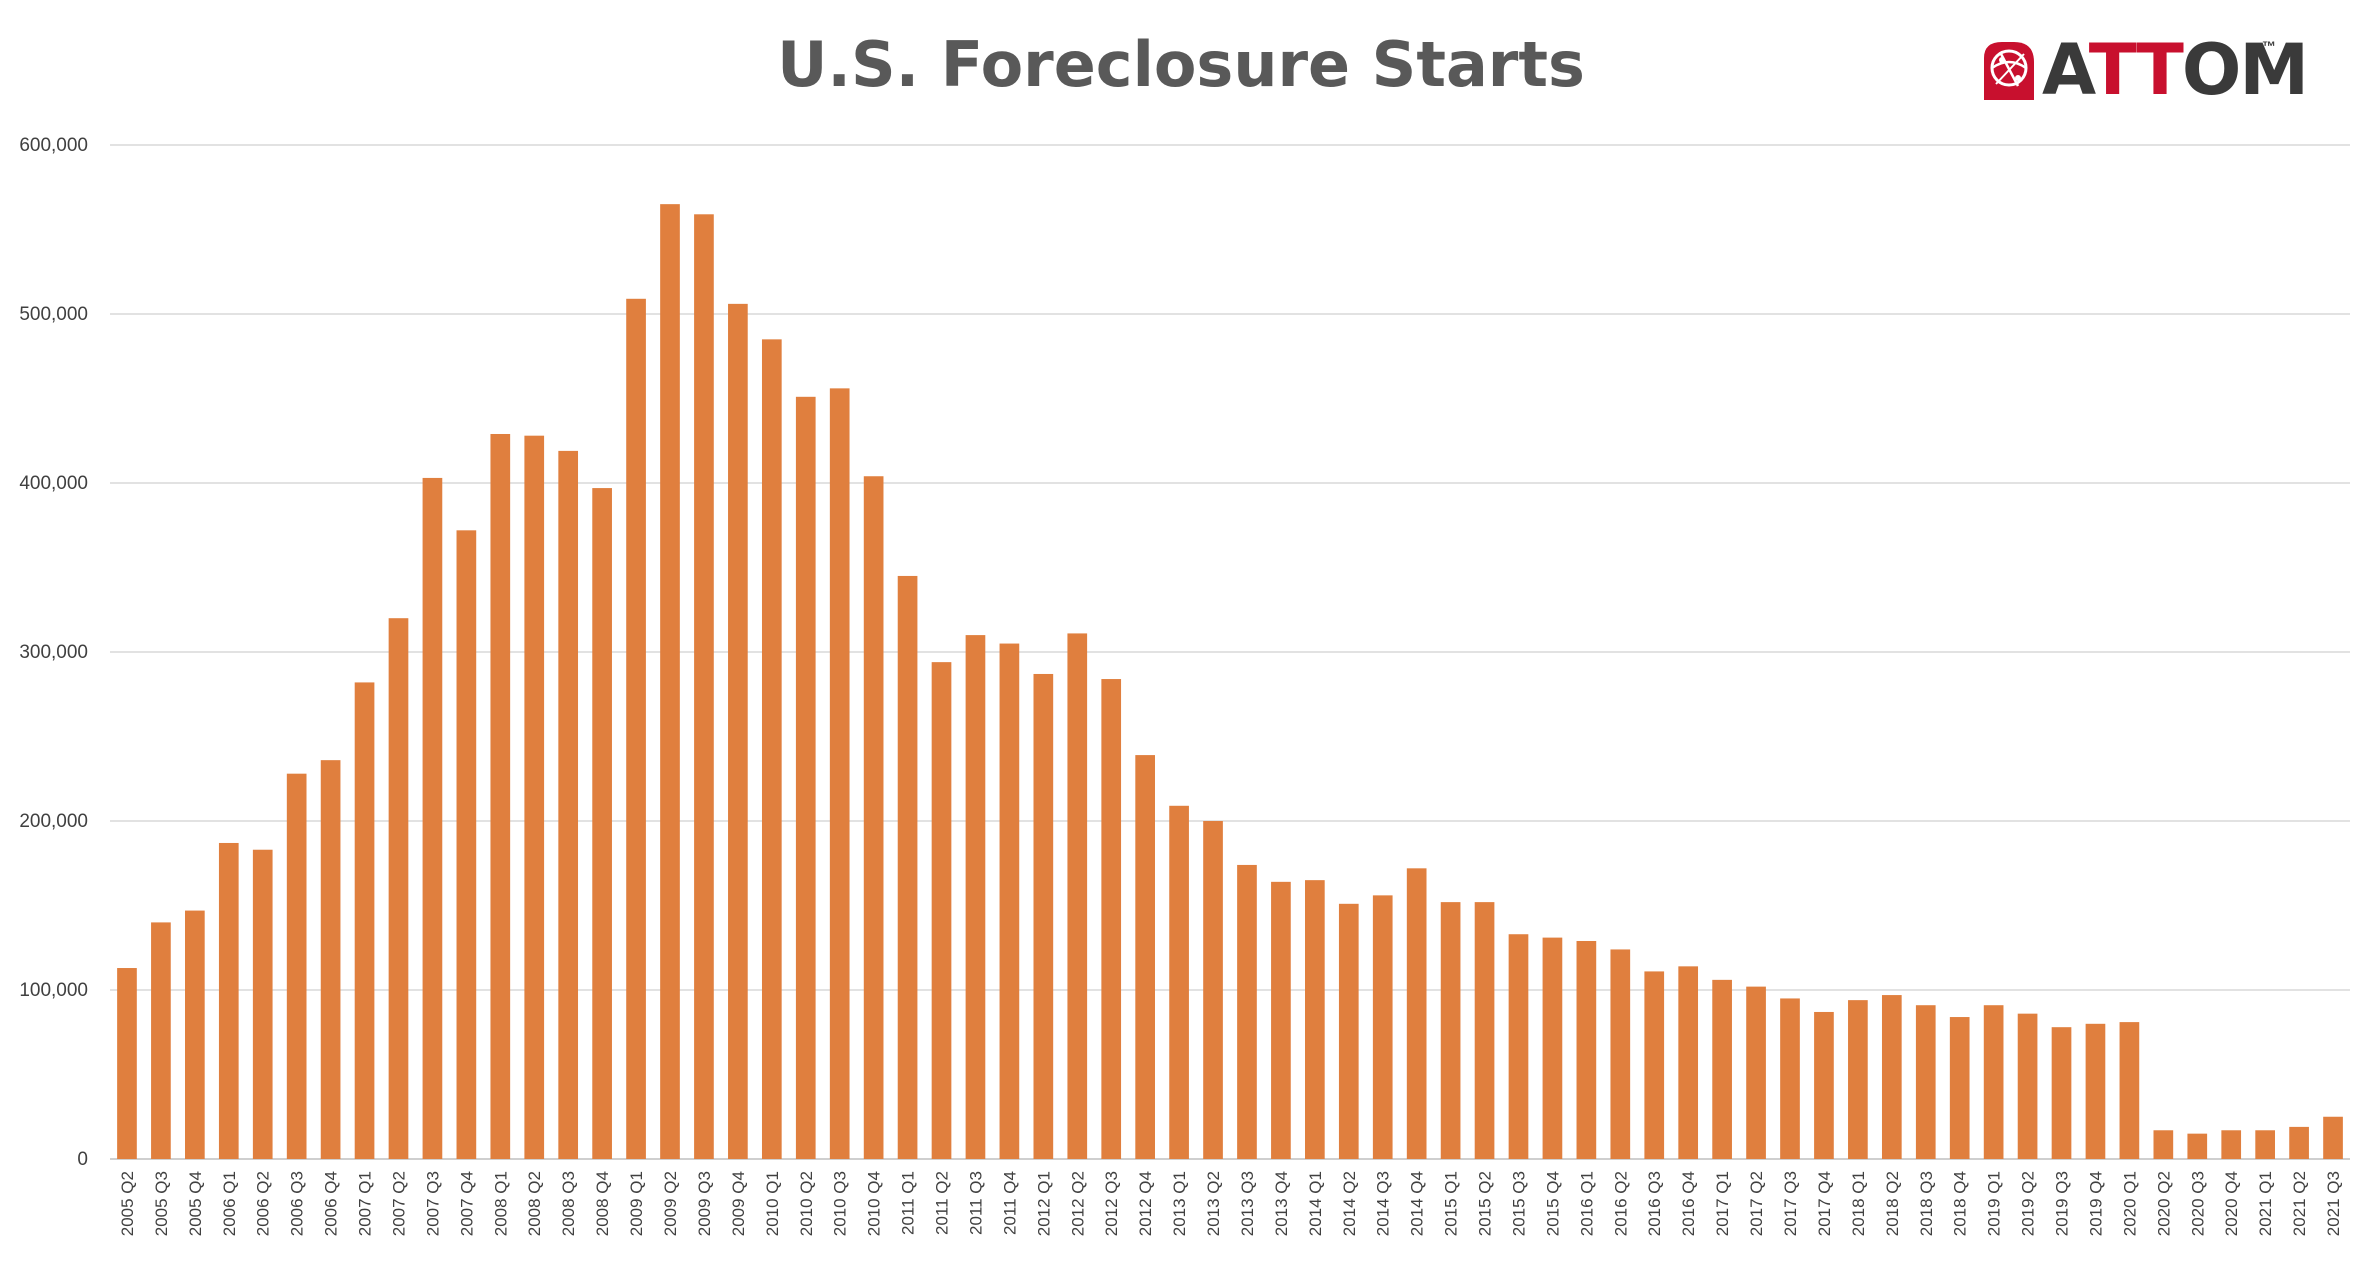  Describe the element at coordinates (398, 1203) in the screenshot. I see `x-tick-label: 2007 Q2` at that location.